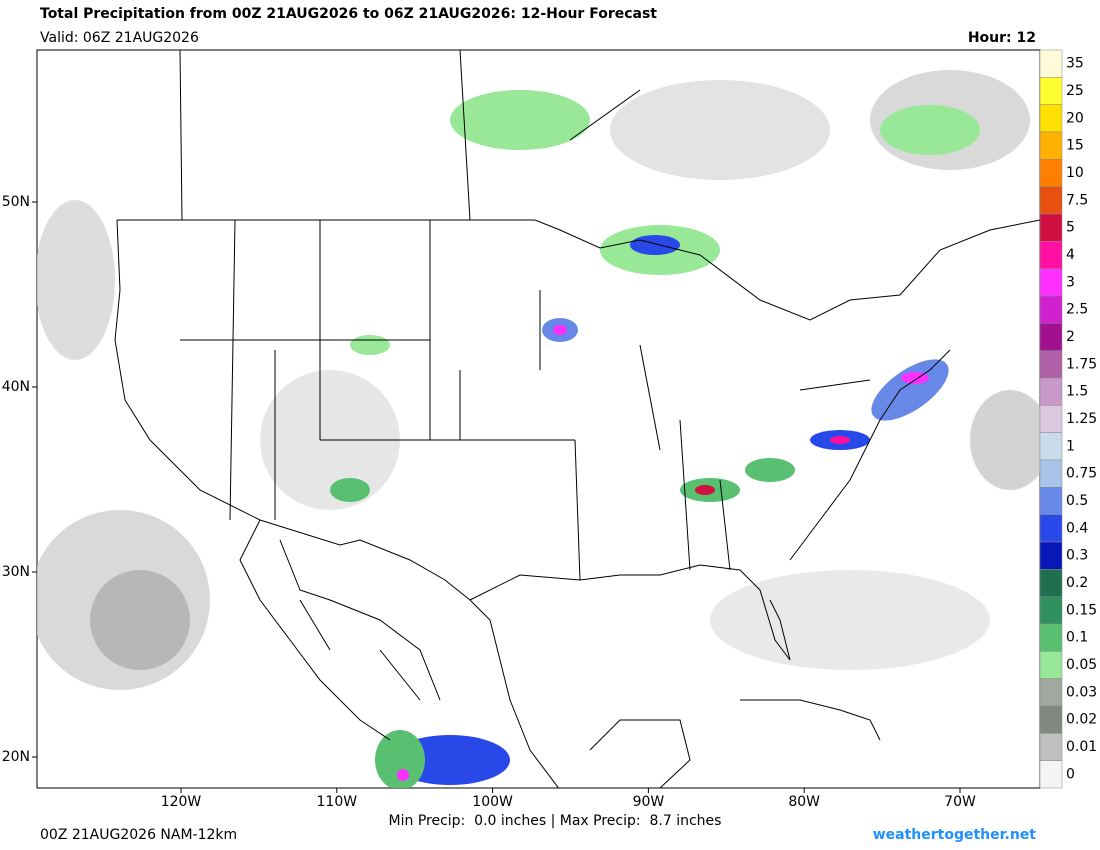  What do you see at coordinates (138, 835) in the screenshot?
I see `model-run: 00Z 21AUG2026 NAM-12km` at bounding box center [138, 835].